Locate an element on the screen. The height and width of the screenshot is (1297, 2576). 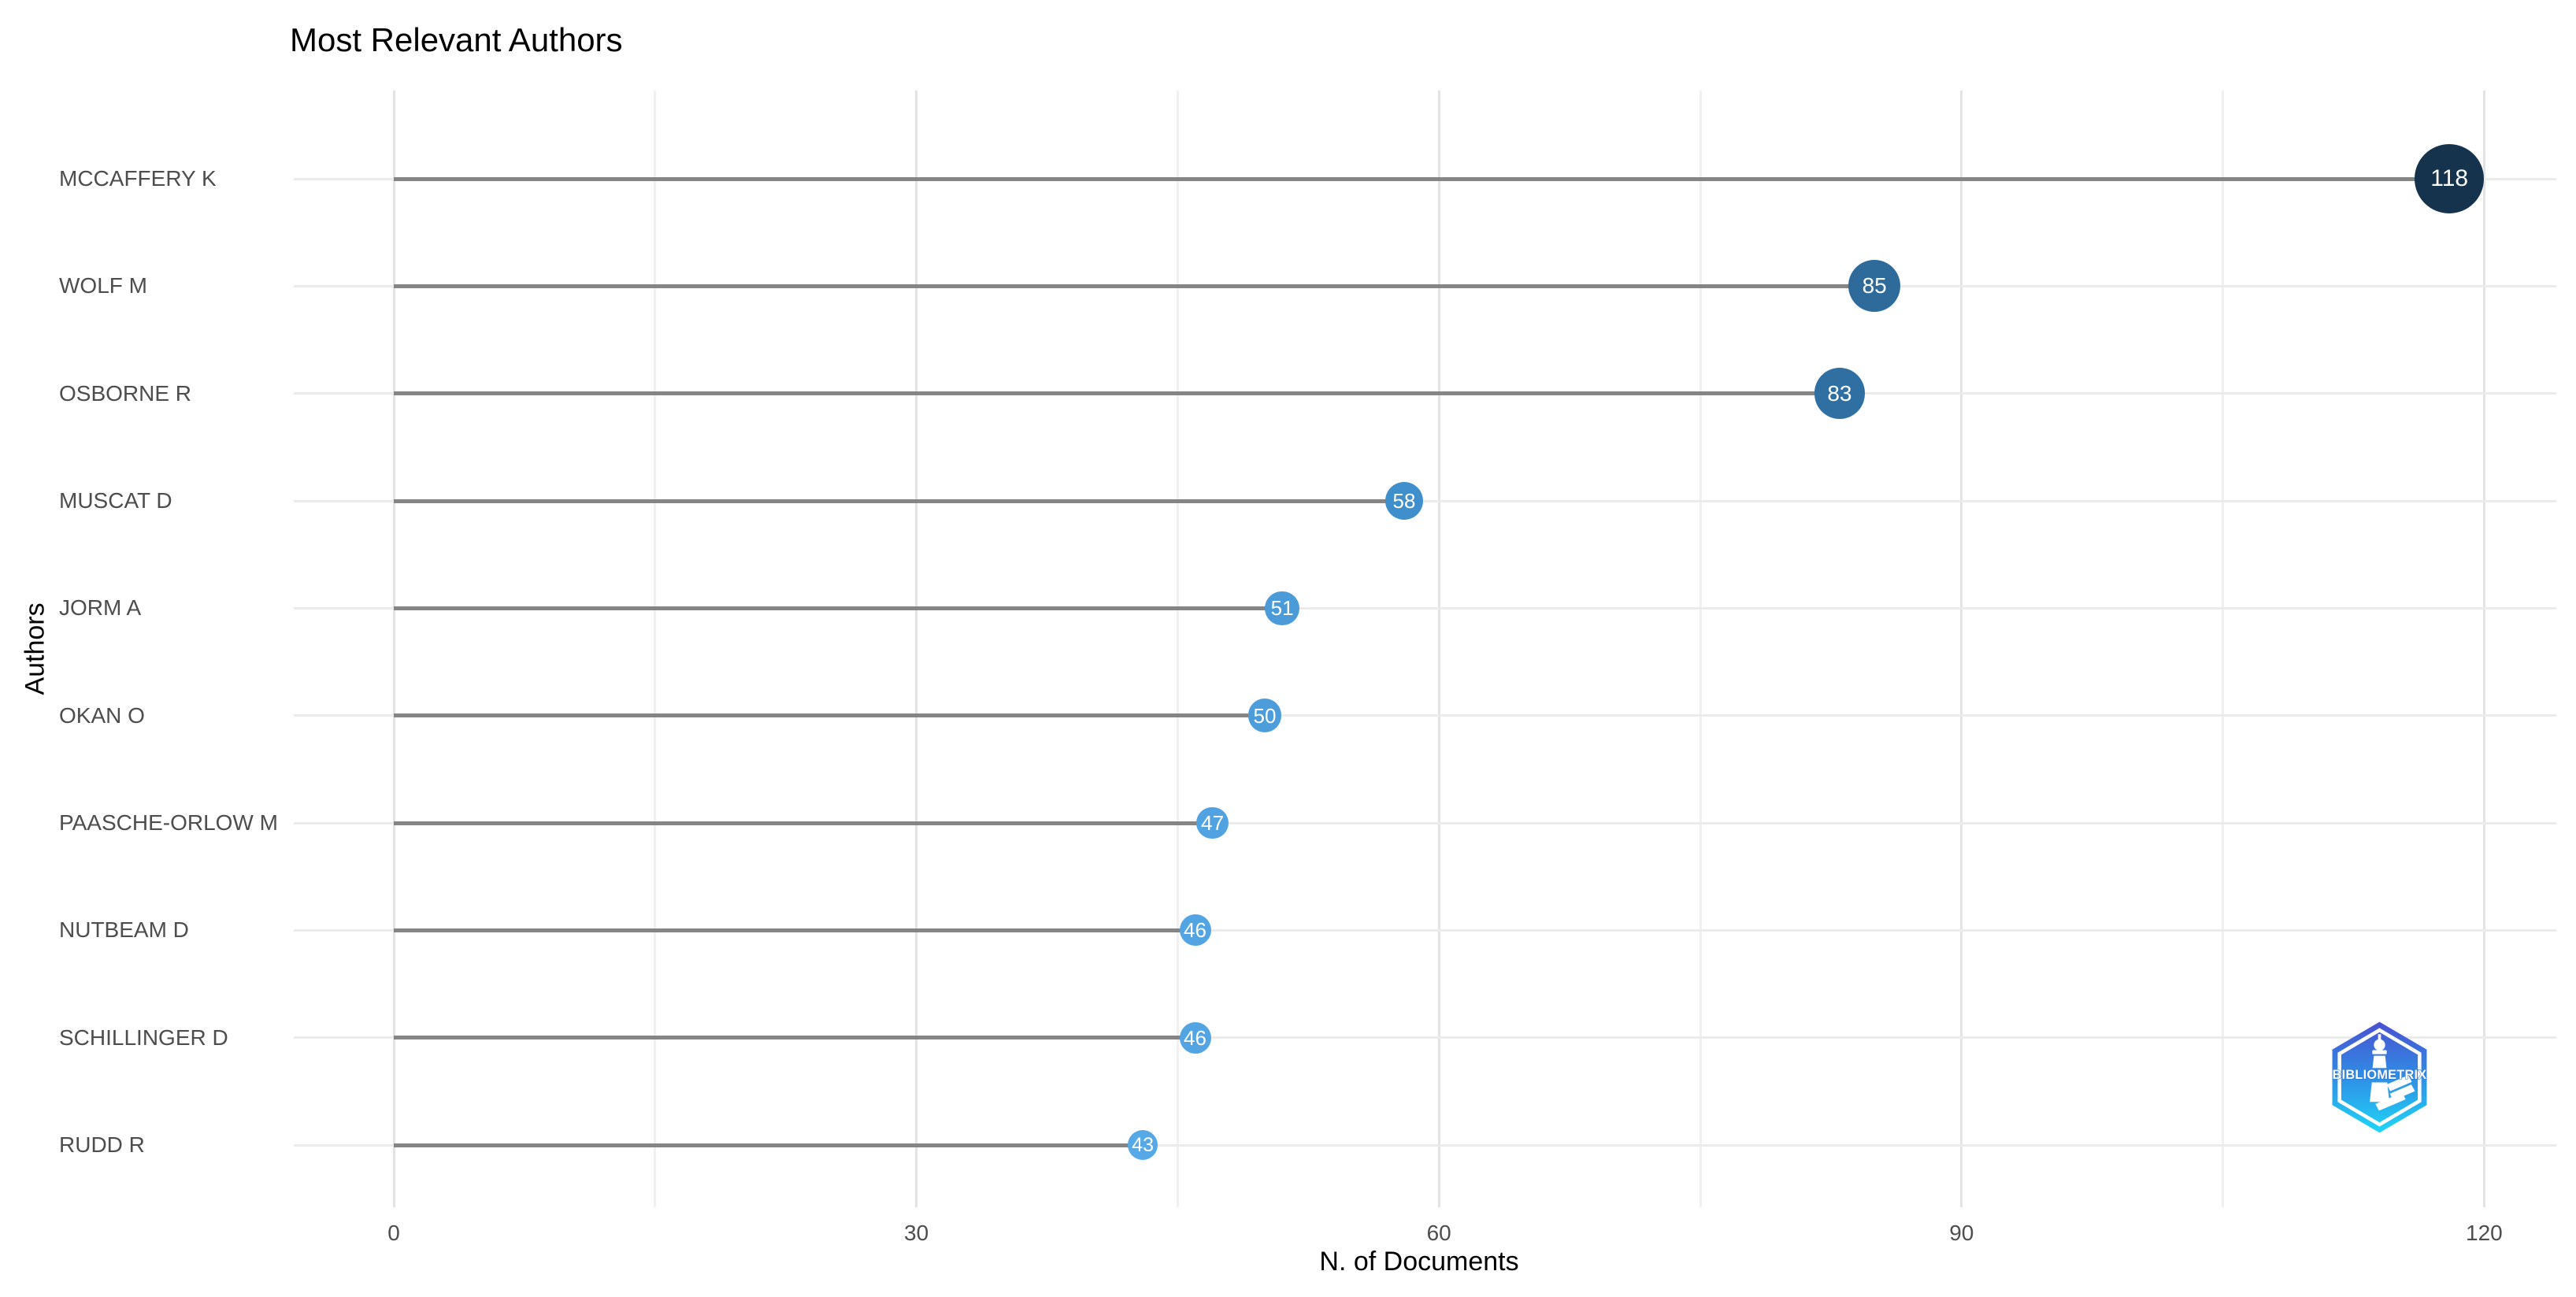
y-axis-category-label: MUSCAT D is located at coordinates (115, 501).